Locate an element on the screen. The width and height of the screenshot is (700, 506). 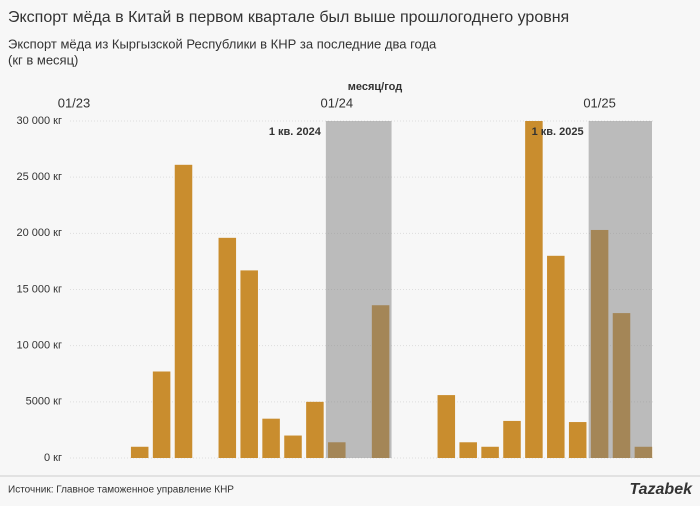
chart-subtitle: (кг в месяц) is located at coordinates (43, 59).